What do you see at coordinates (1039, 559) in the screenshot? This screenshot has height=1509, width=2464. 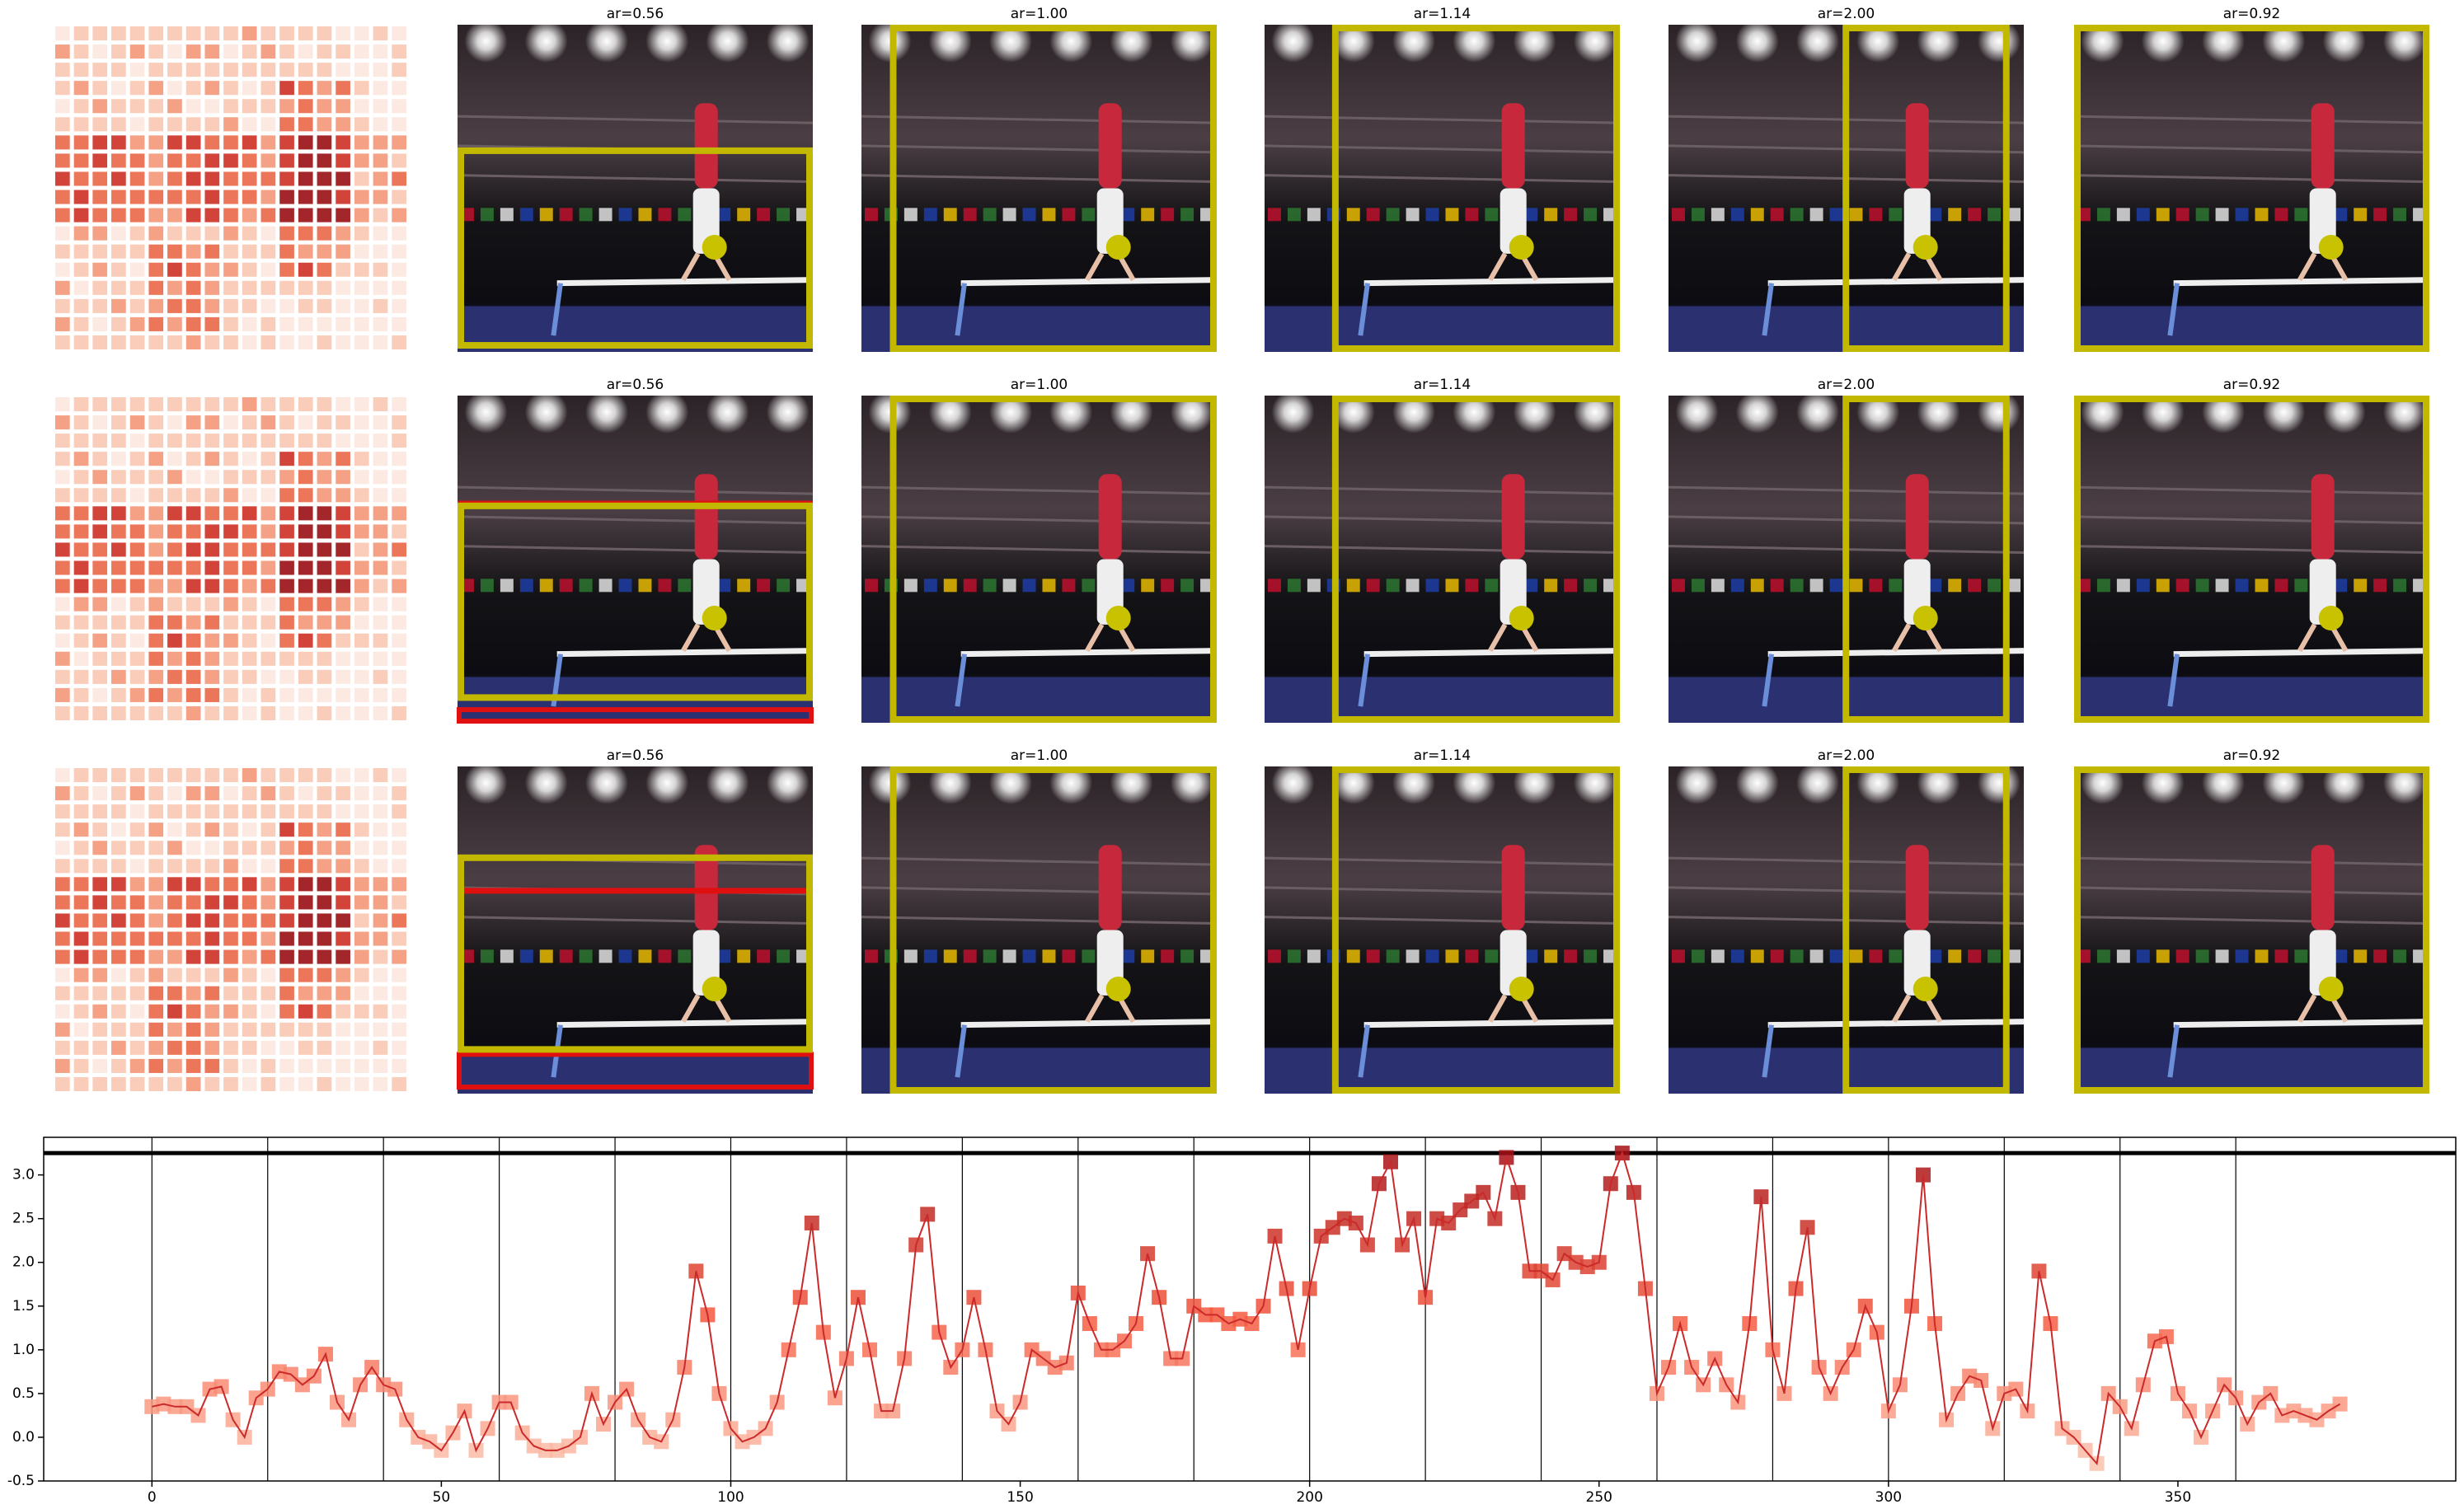 I see `photo-bg` at bounding box center [1039, 559].